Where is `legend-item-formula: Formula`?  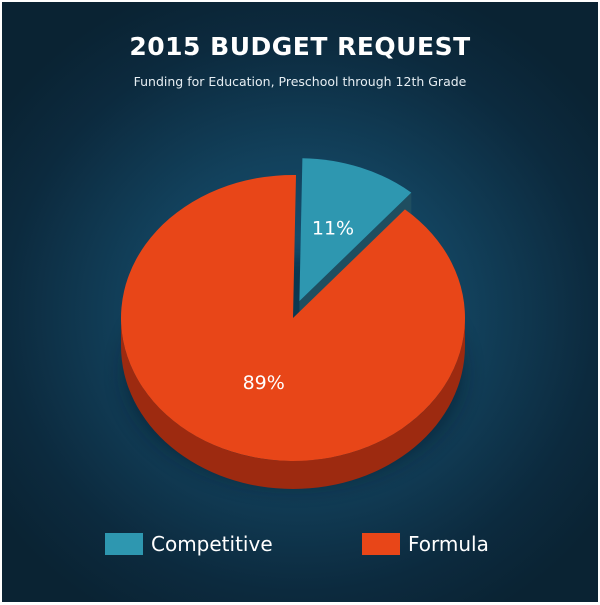 legend-item-formula: Formula is located at coordinates (425, 544).